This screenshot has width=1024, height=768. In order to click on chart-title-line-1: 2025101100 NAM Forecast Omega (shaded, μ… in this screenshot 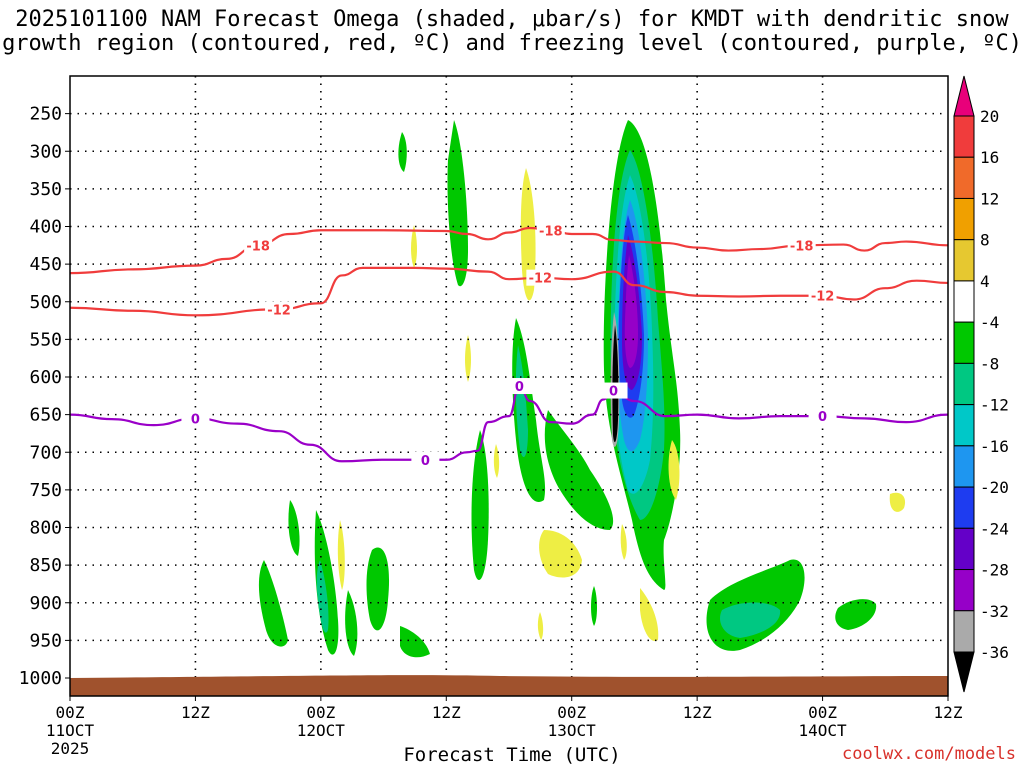, I will do `click(512, 19)`.